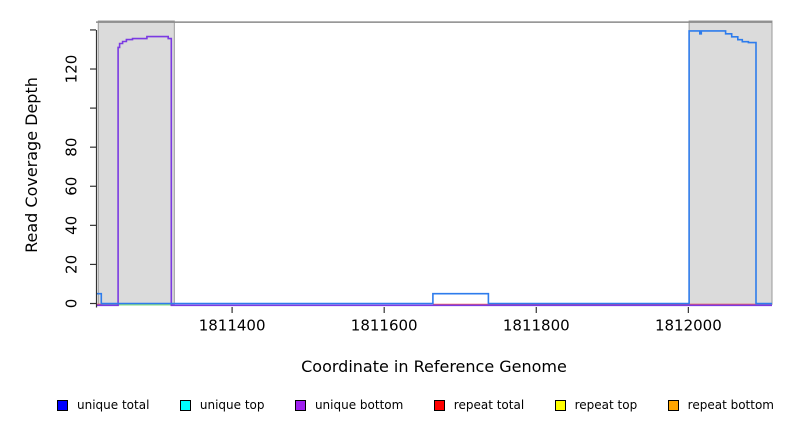 The height and width of the screenshot is (432, 792). What do you see at coordinates (232, 405) in the screenshot?
I see `legend-label: unique top` at bounding box center [232, 405].